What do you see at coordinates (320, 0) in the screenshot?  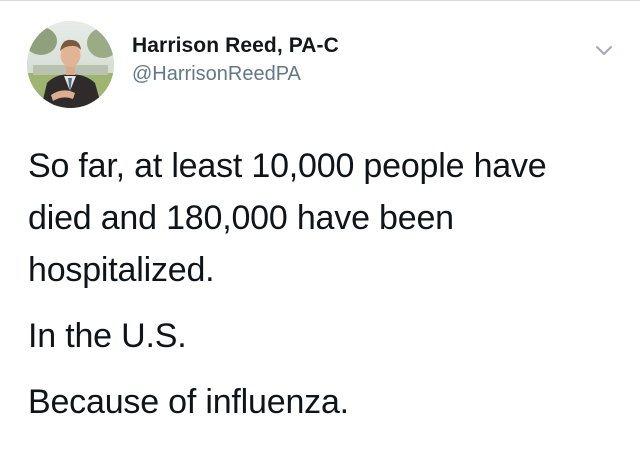 I see `top-divider` at bounding box center [320, 0].